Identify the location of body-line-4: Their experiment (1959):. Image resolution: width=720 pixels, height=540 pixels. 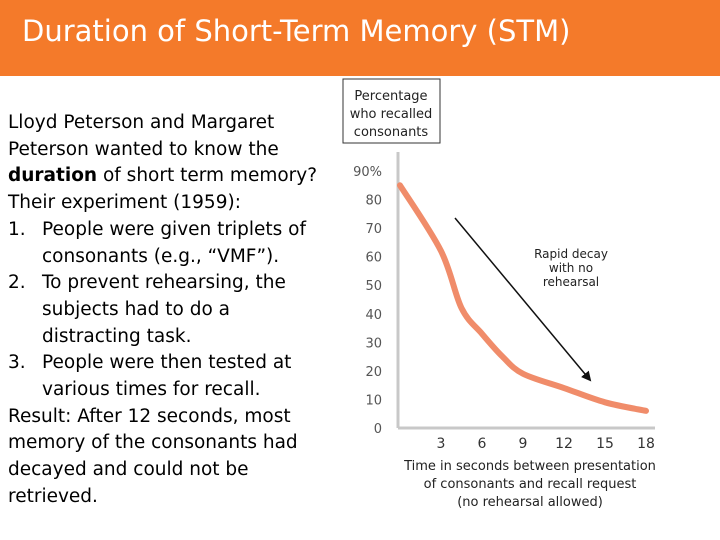
(124, 203).